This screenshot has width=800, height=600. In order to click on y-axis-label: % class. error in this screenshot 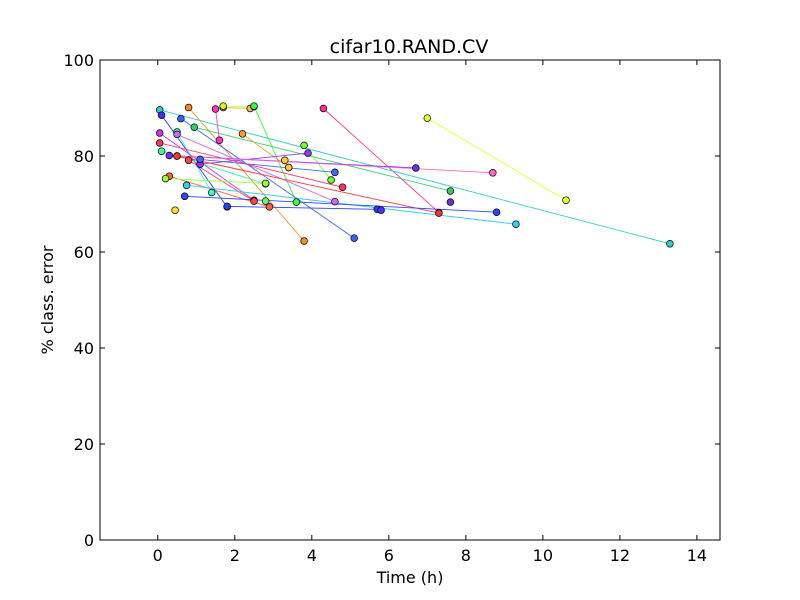, I will do `click(47, 299)`.